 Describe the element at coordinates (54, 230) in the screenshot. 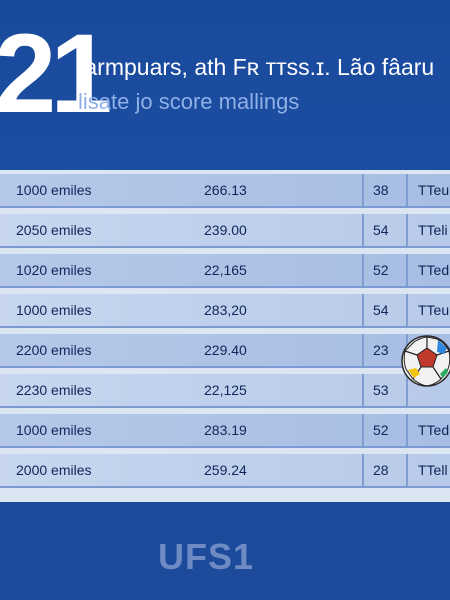

I see `distance-cell: 2050 emiles` at that location.